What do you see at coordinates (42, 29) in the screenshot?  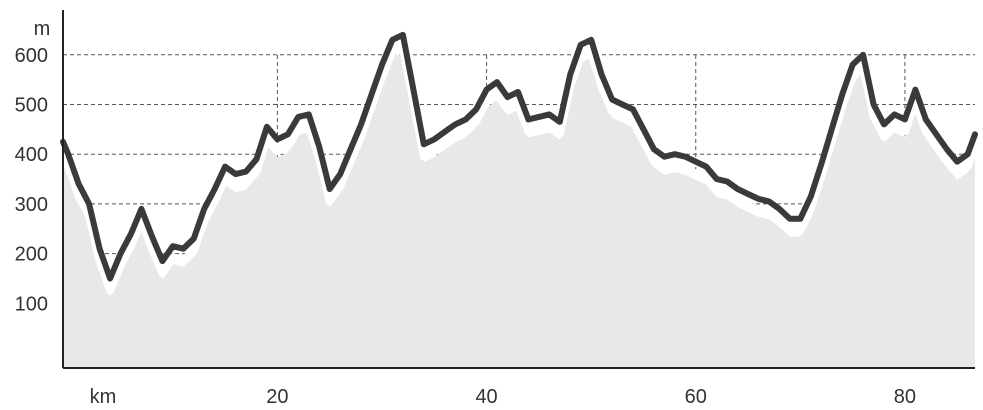 I see `y-axis-unit-label: m` at bounding box center [42, 29].